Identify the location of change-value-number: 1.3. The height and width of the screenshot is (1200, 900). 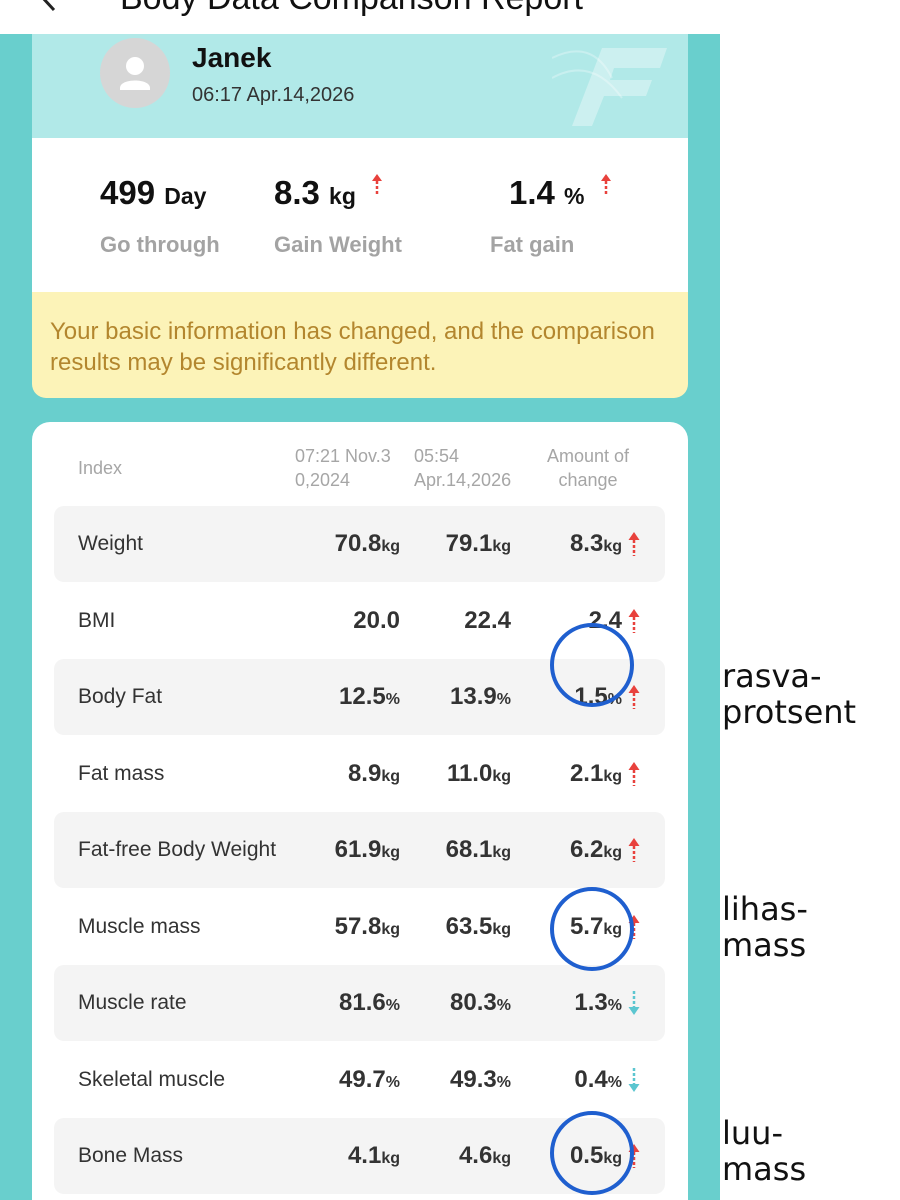
(591, 1002).